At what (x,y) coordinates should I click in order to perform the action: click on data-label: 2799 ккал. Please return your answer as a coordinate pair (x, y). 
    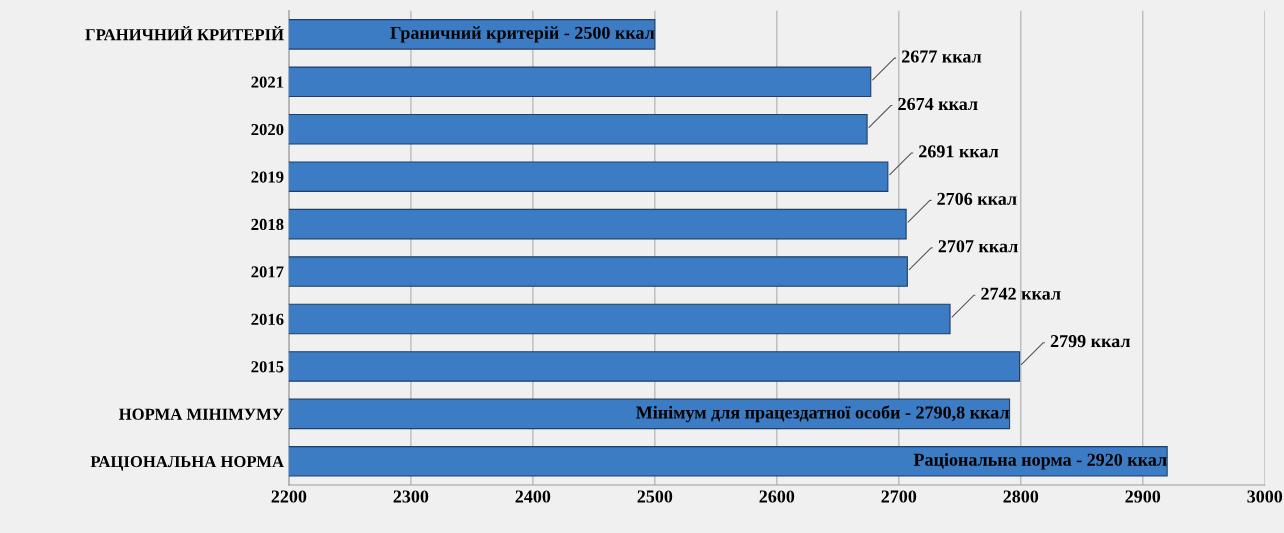
    Looking at the image, I should click on (1090, 341).